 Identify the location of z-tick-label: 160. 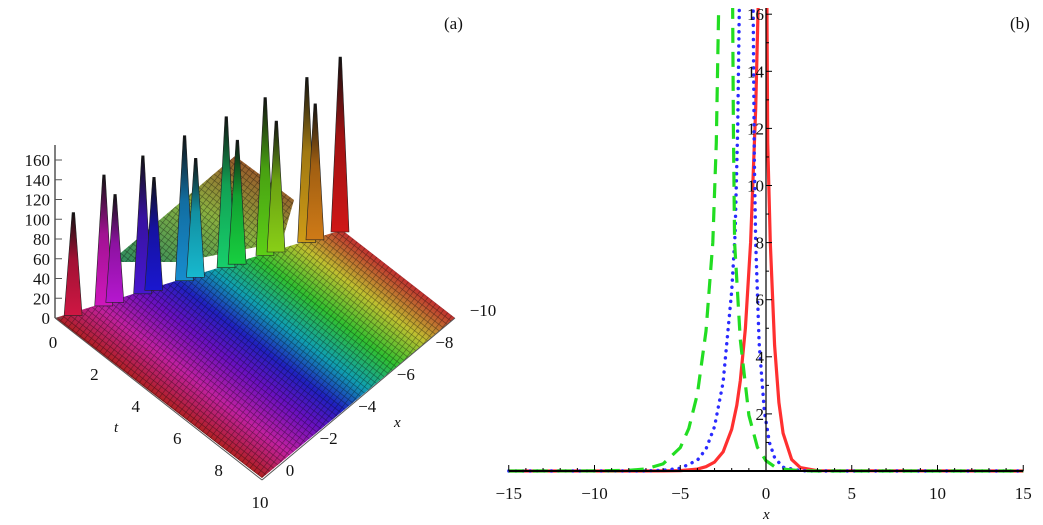
(38, 160).